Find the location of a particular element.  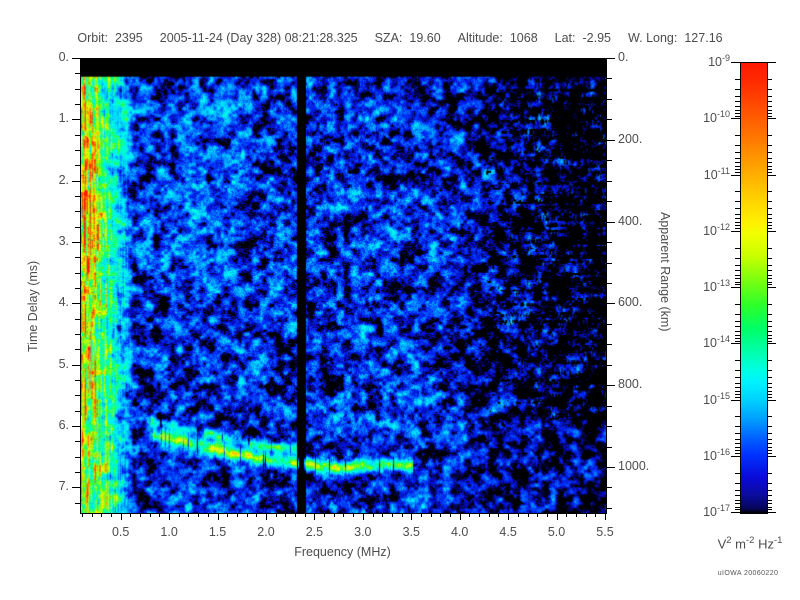

axis-tick-label: 1000. is located at coordinates (634, 466).